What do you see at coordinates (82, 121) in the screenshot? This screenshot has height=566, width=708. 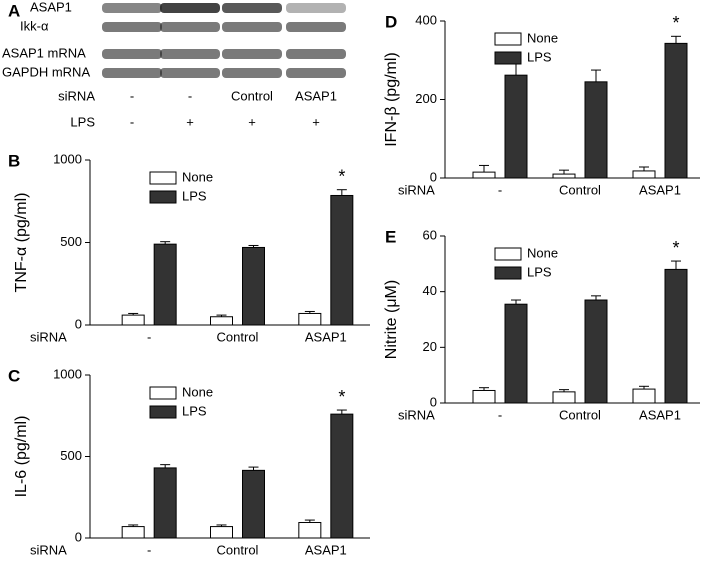 I see `row-label: LPS` at bounding box center [82, 121].